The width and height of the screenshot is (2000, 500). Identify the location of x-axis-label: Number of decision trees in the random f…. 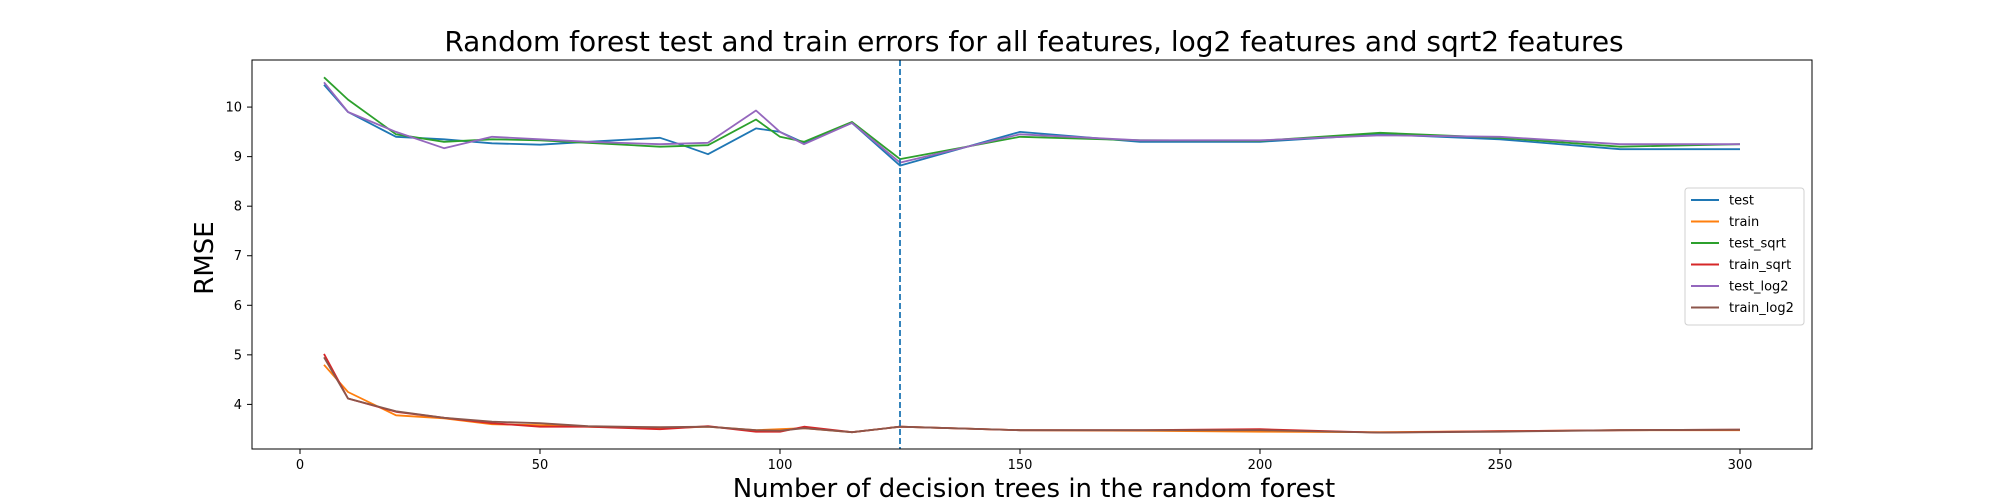
(1034, 487).